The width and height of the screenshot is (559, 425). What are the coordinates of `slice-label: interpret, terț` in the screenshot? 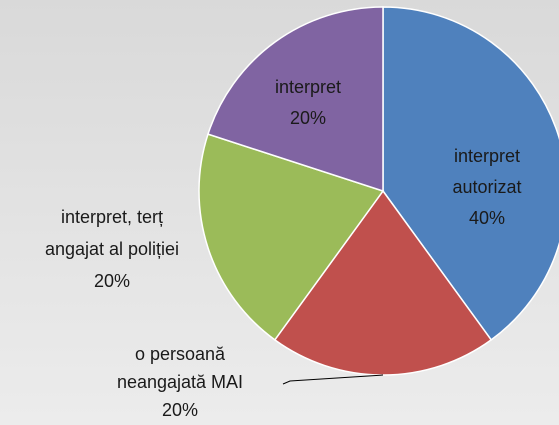 It's located at (112, 217).